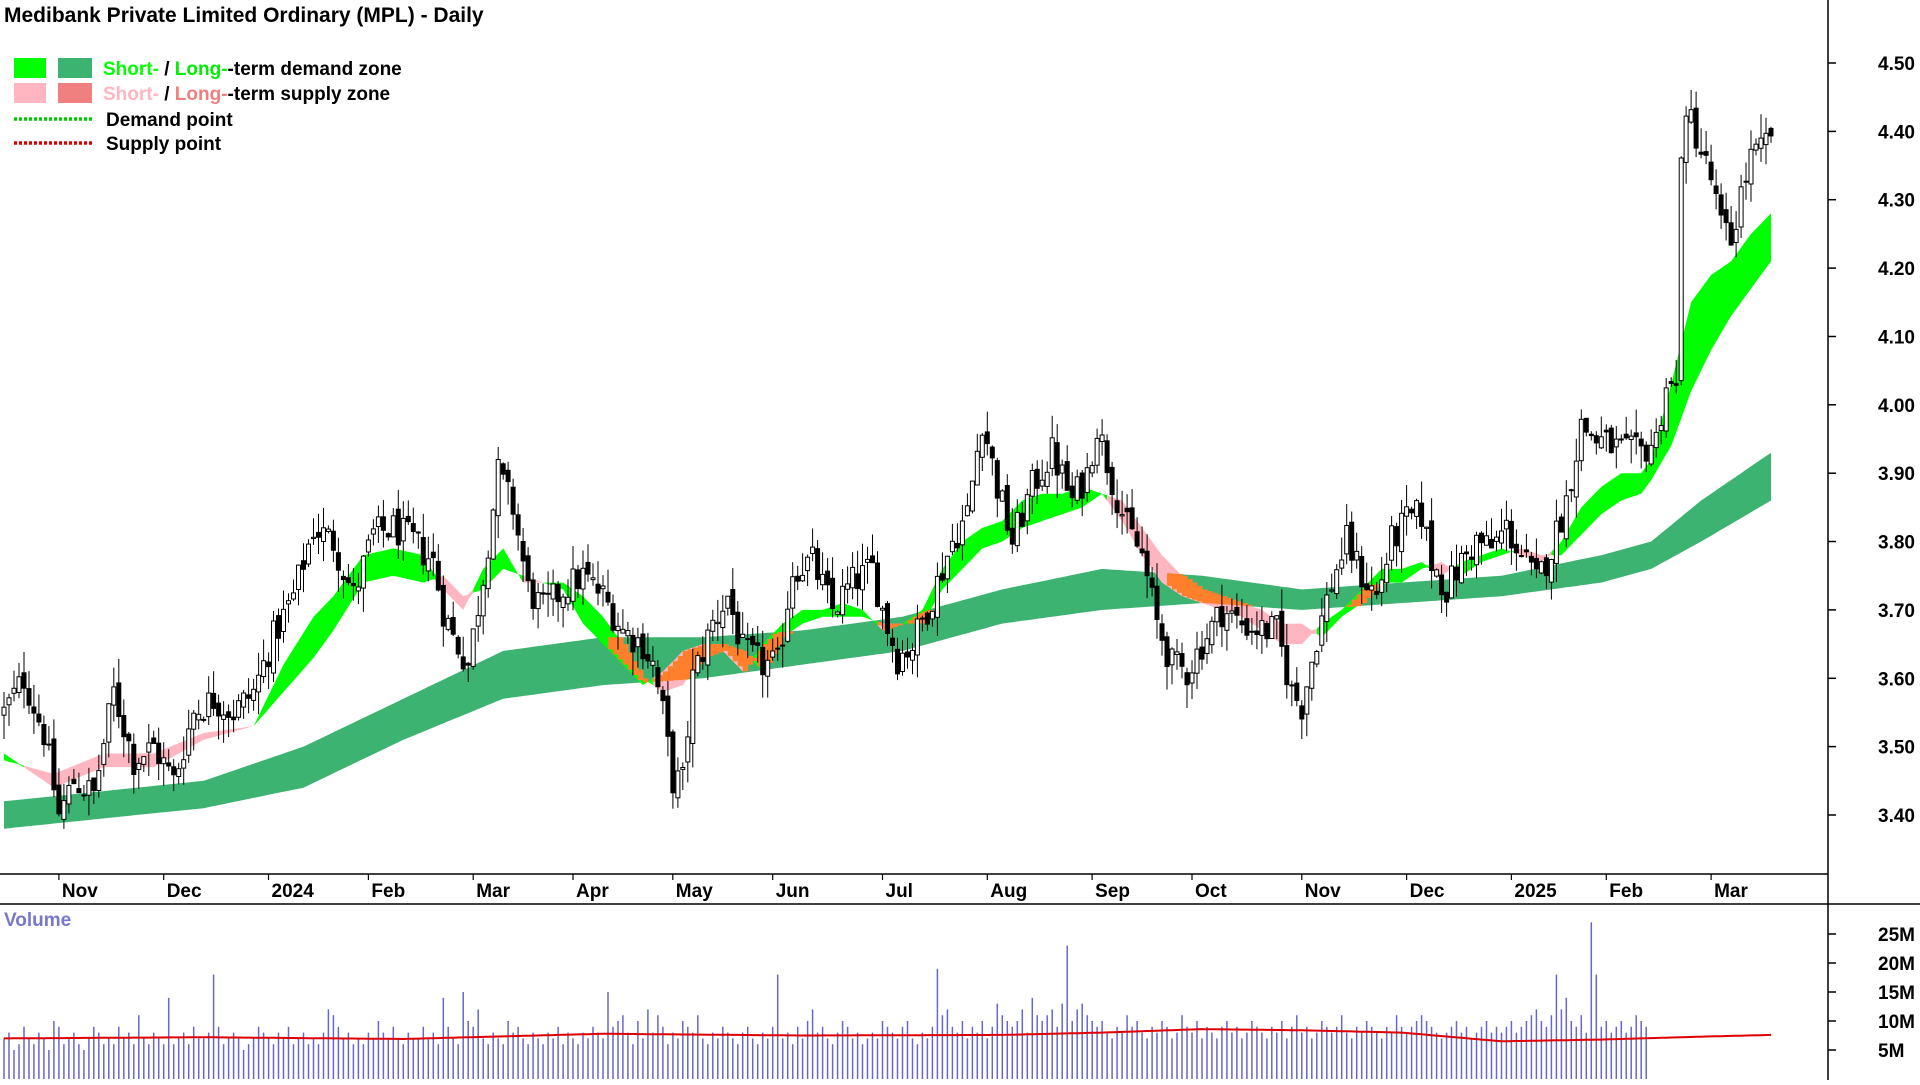  What do you see at coordinates (75, 68) in the screenshot?
I see `long-demand-swatch` at bounding box center [75, 68].